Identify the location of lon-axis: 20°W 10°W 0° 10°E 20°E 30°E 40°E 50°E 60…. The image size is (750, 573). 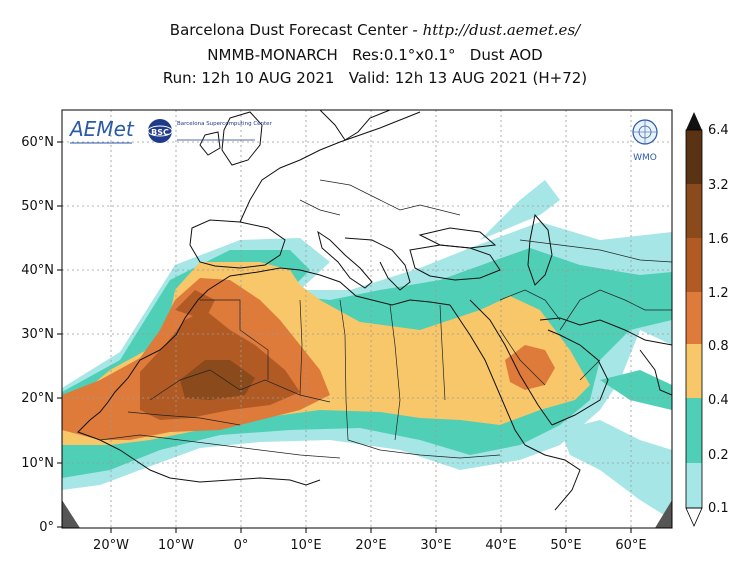
(370, 540).